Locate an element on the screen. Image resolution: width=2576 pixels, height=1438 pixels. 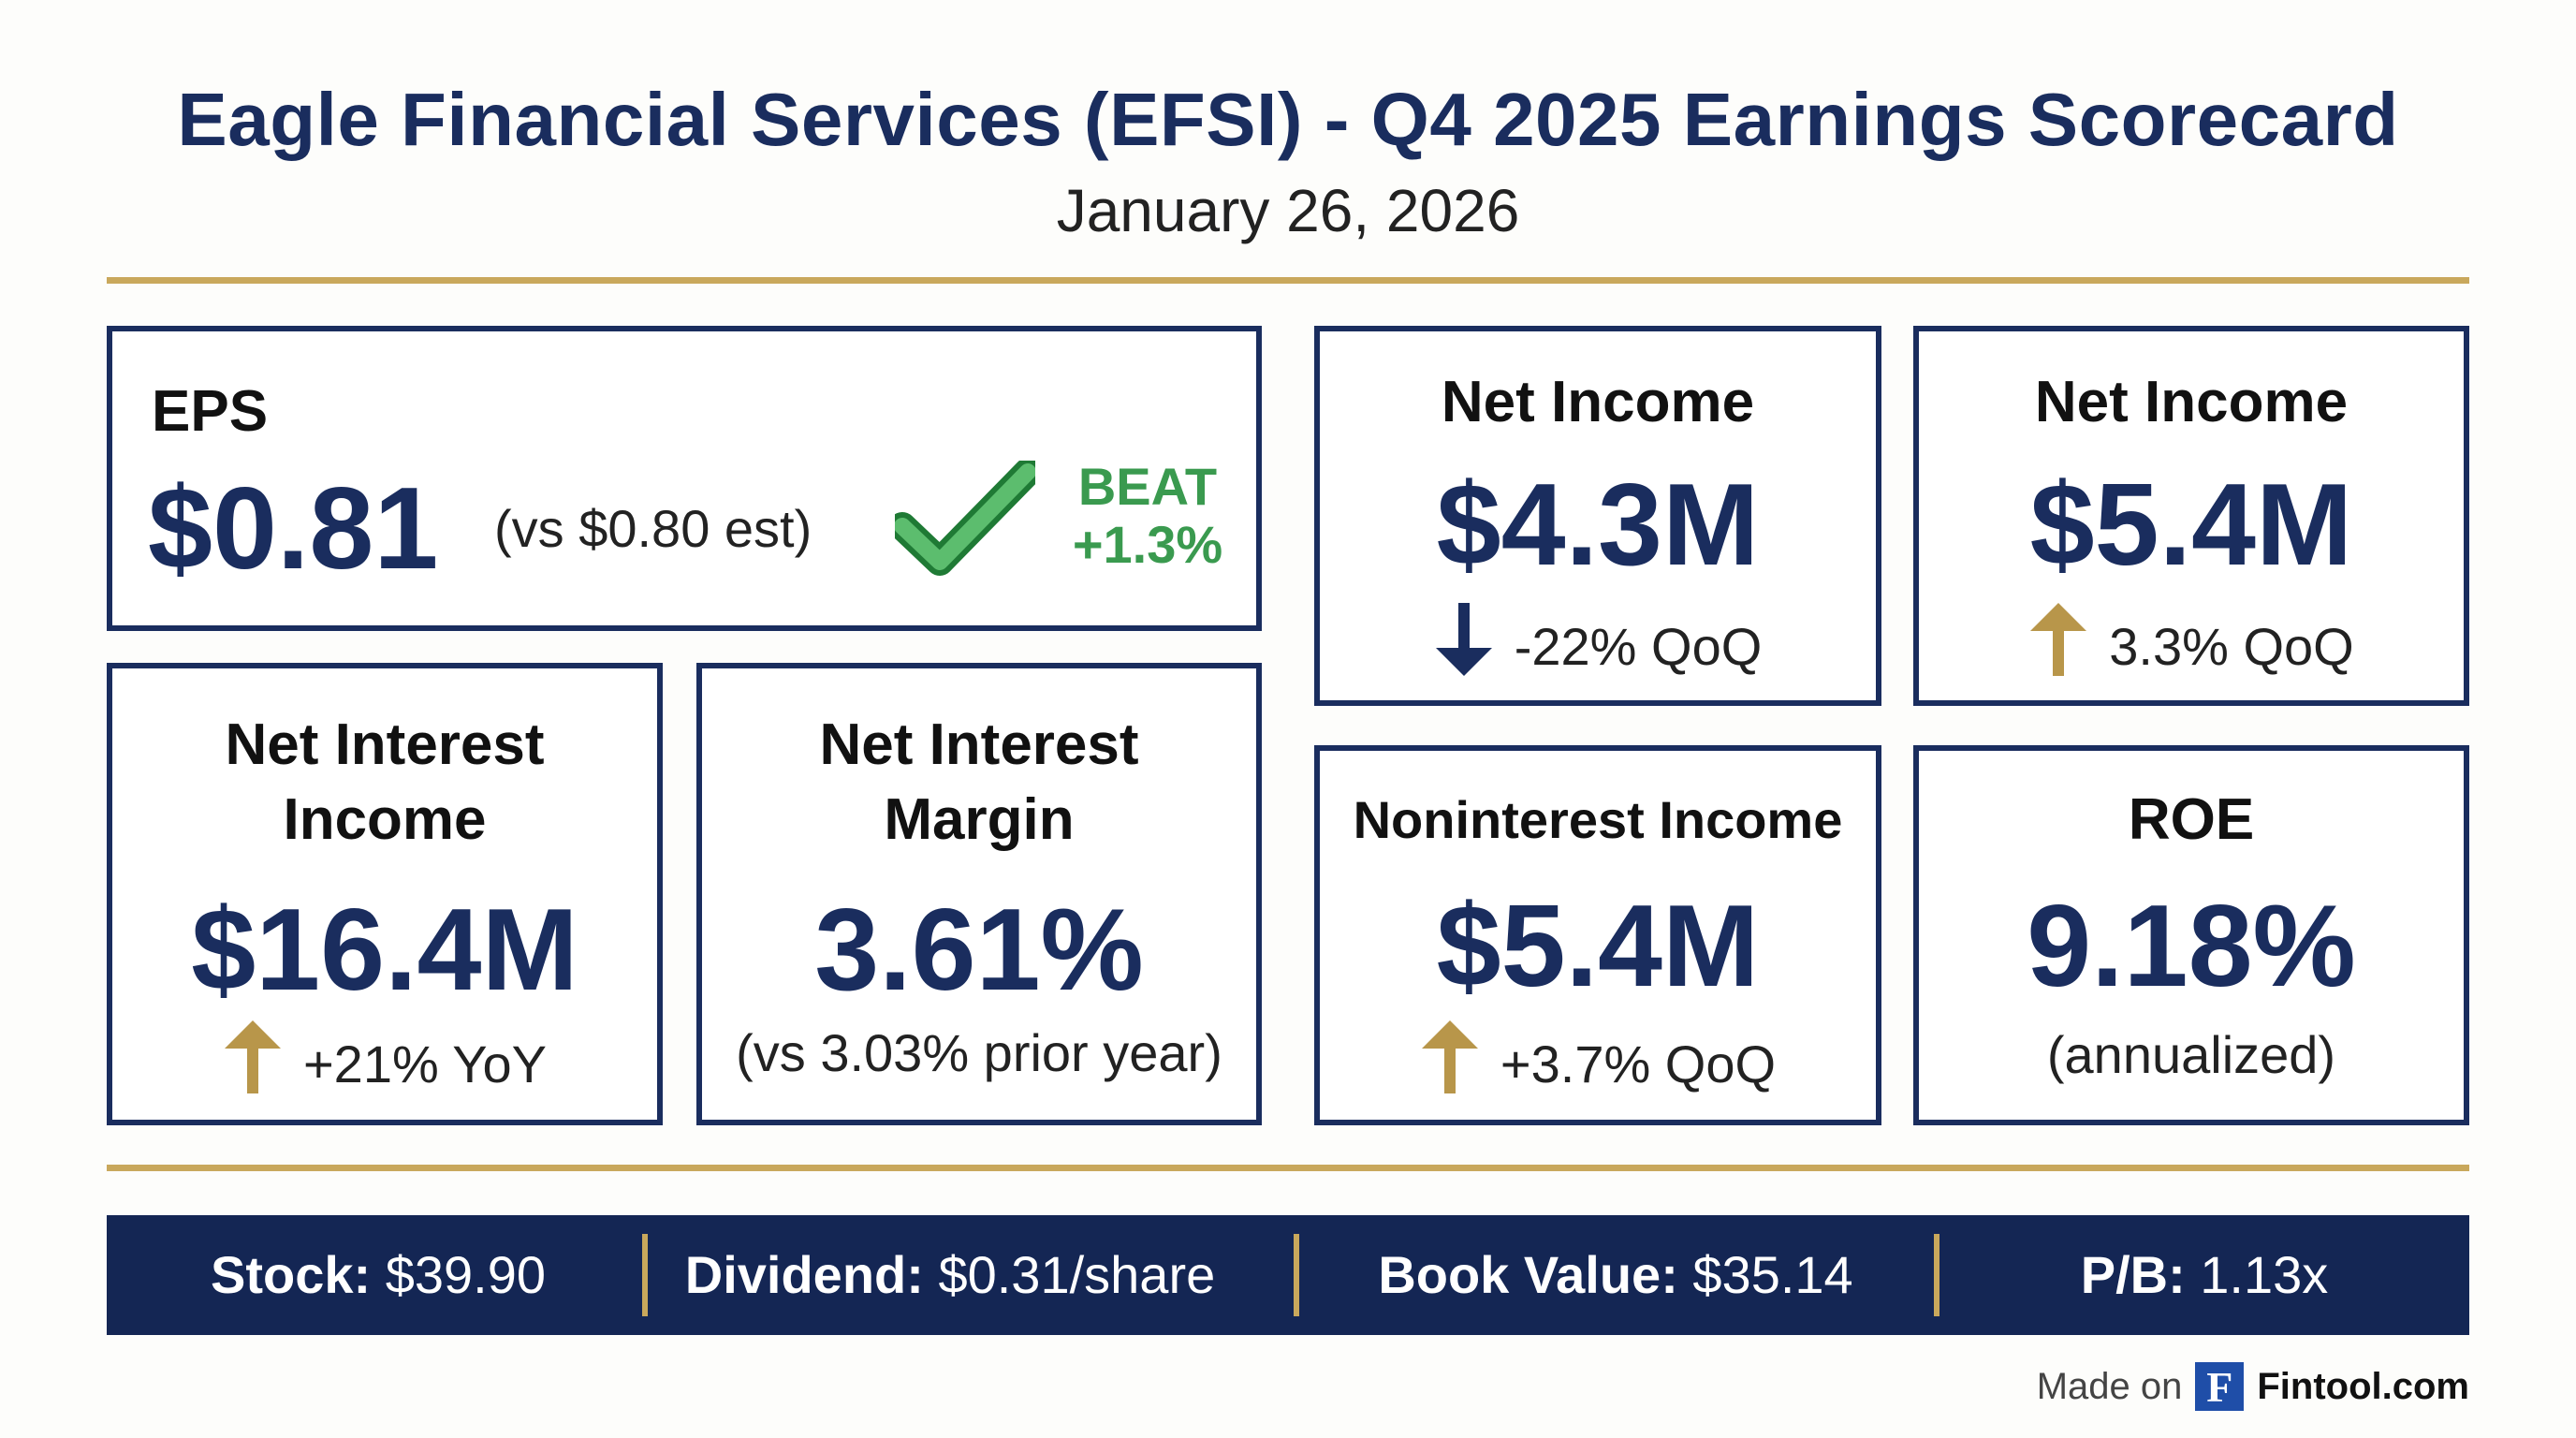
made-on-text: Made on is located at coordinates (2109, 1386).